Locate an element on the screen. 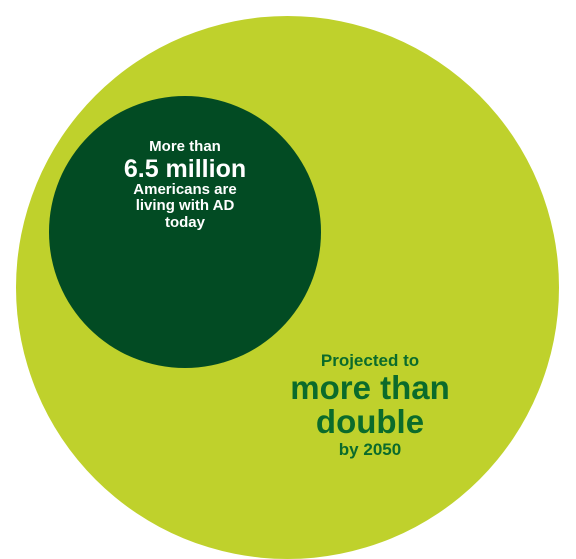 The width and height of the screenshot is (576, 559). projection-emphasis-2: double is located at coordinates (370, 422).